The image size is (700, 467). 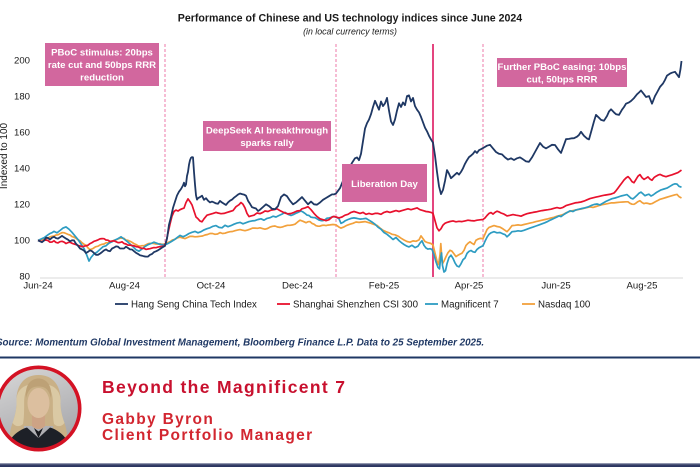 I want to click on svg-text: reduction, so click(x=102, y=78).